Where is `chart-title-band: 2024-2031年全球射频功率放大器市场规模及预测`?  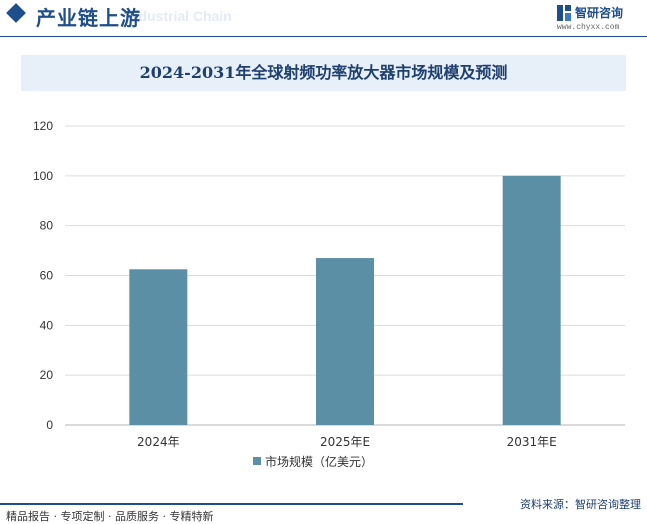 chart-title-band: 2024-2031年全球射频功率放大器市场规模及预测 is located at coordinates (323, 73).